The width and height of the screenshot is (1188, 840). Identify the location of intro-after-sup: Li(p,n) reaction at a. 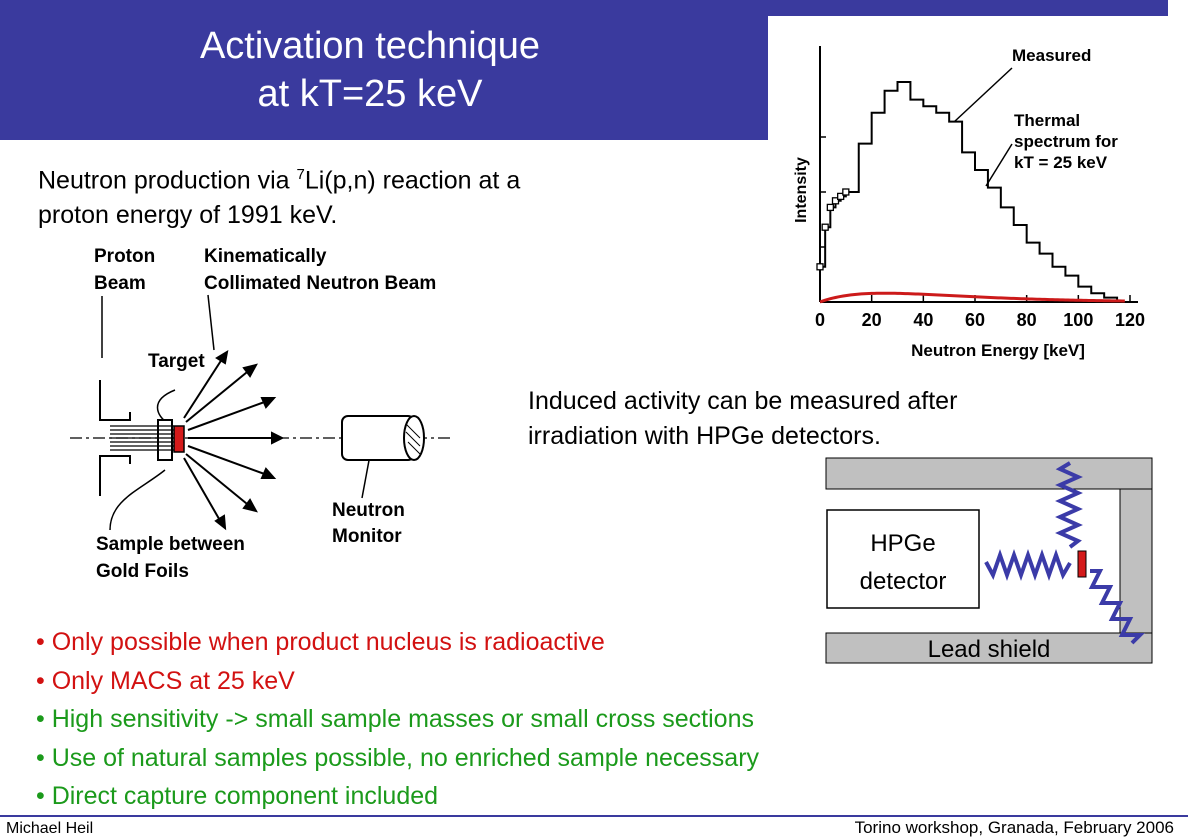
(412, 180).